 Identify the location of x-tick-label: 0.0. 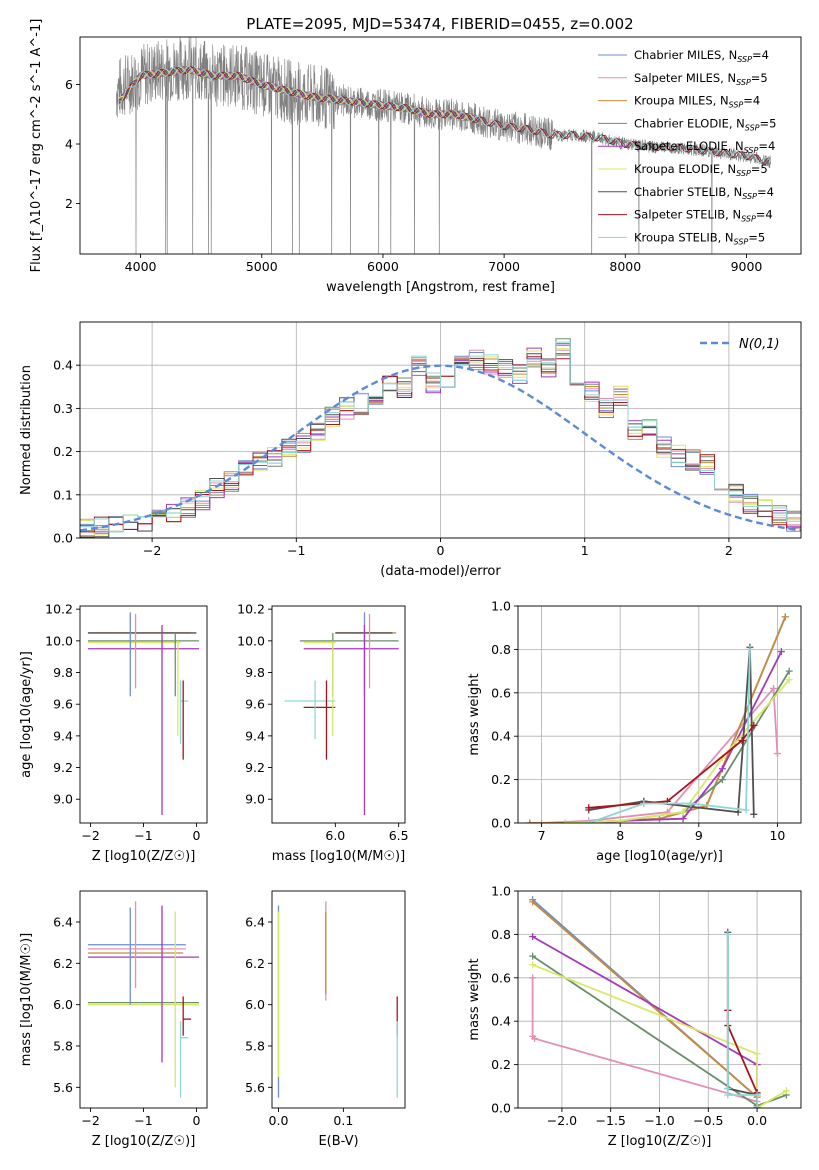
(757, 1120).